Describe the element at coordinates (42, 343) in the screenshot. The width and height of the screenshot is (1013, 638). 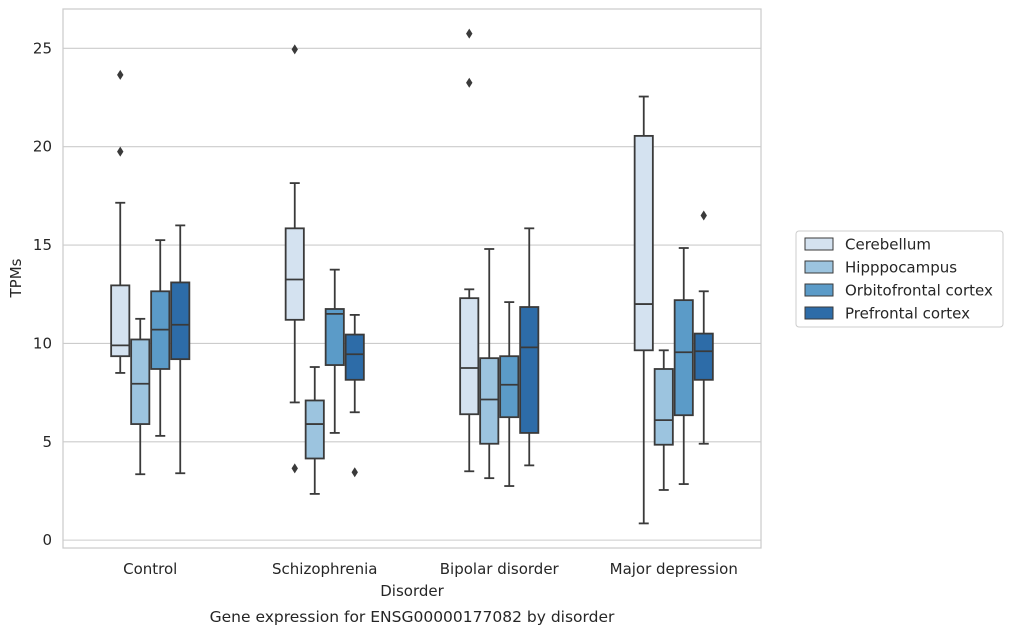
I see `y-tick-label: 10` at that location.